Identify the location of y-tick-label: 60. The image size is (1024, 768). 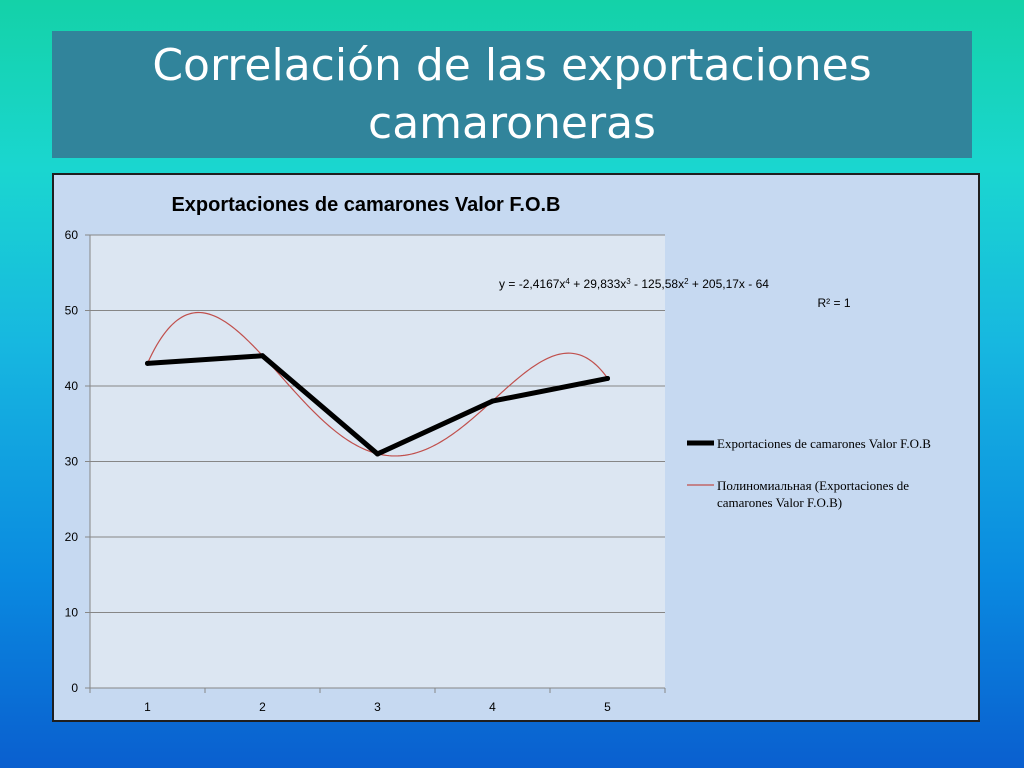
(72, 235).